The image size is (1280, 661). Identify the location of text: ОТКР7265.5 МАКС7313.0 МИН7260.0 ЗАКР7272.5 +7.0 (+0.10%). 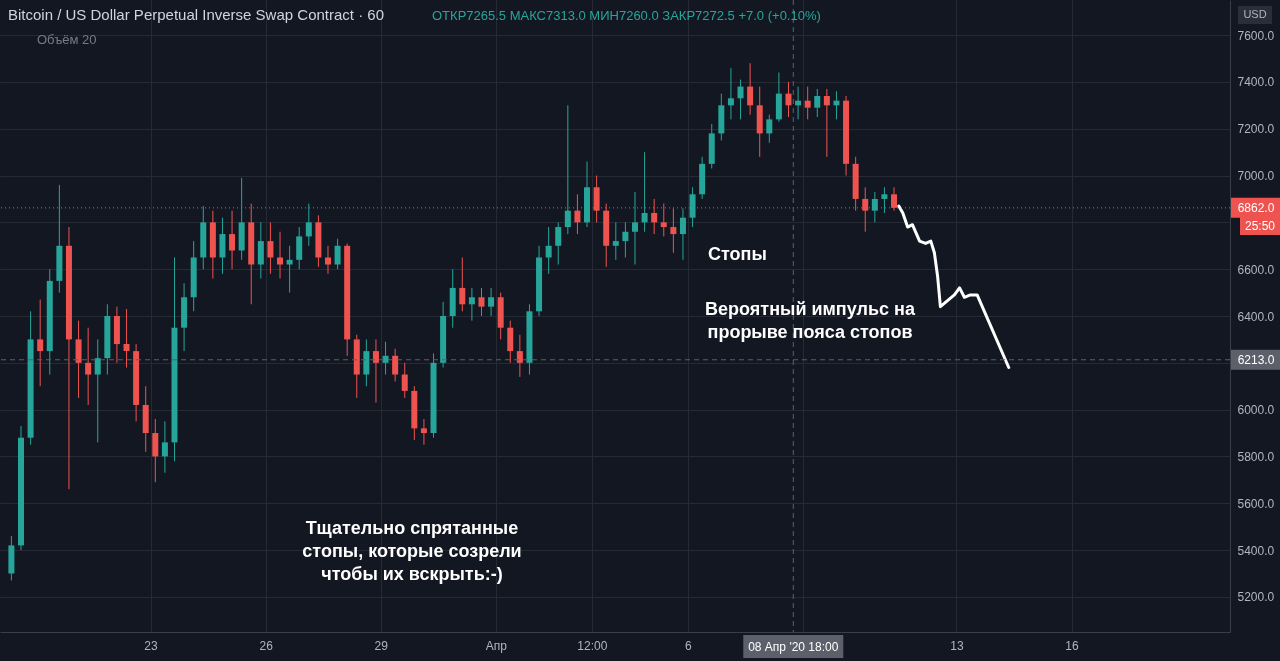
(626, 15).